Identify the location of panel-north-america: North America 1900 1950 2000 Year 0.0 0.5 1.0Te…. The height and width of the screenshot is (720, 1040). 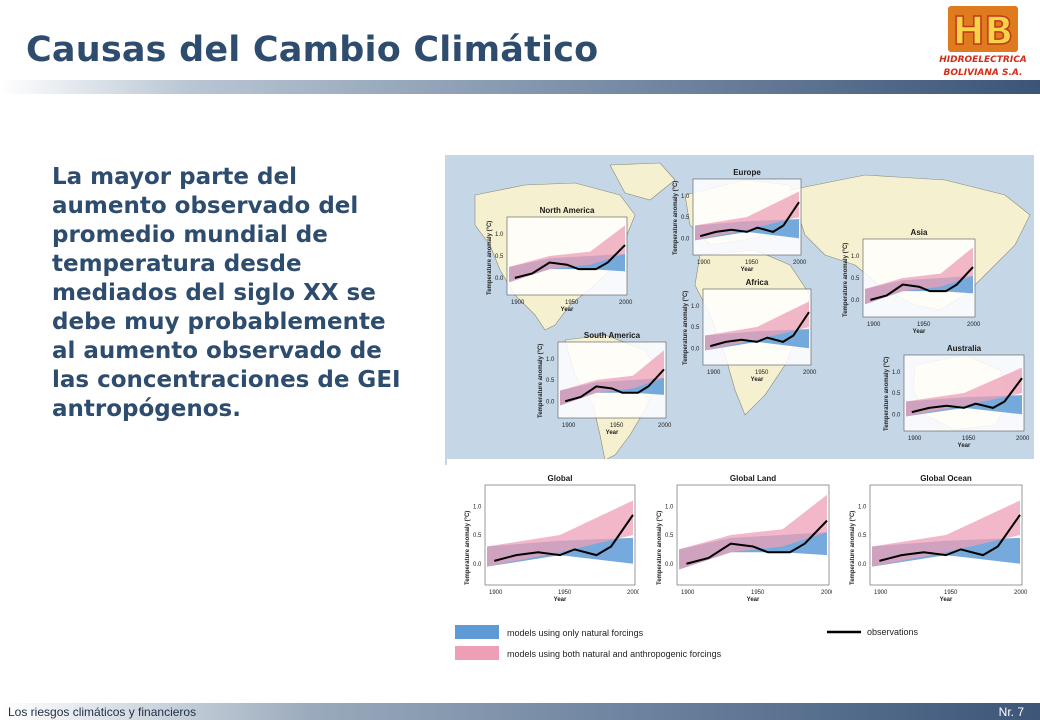
(560, 259).